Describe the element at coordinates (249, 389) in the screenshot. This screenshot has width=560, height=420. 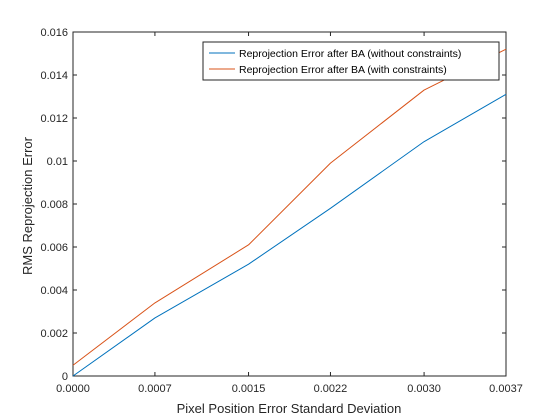
I see `x-tick-label: 0.0015` at that location.